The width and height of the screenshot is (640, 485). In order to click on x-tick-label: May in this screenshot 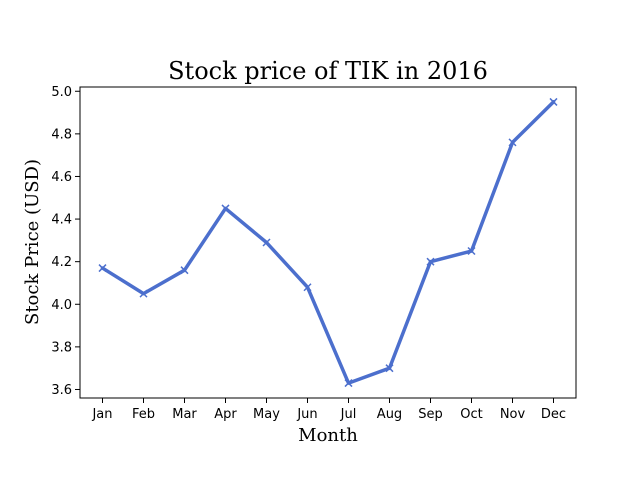, I will do `click(266, 414)`.